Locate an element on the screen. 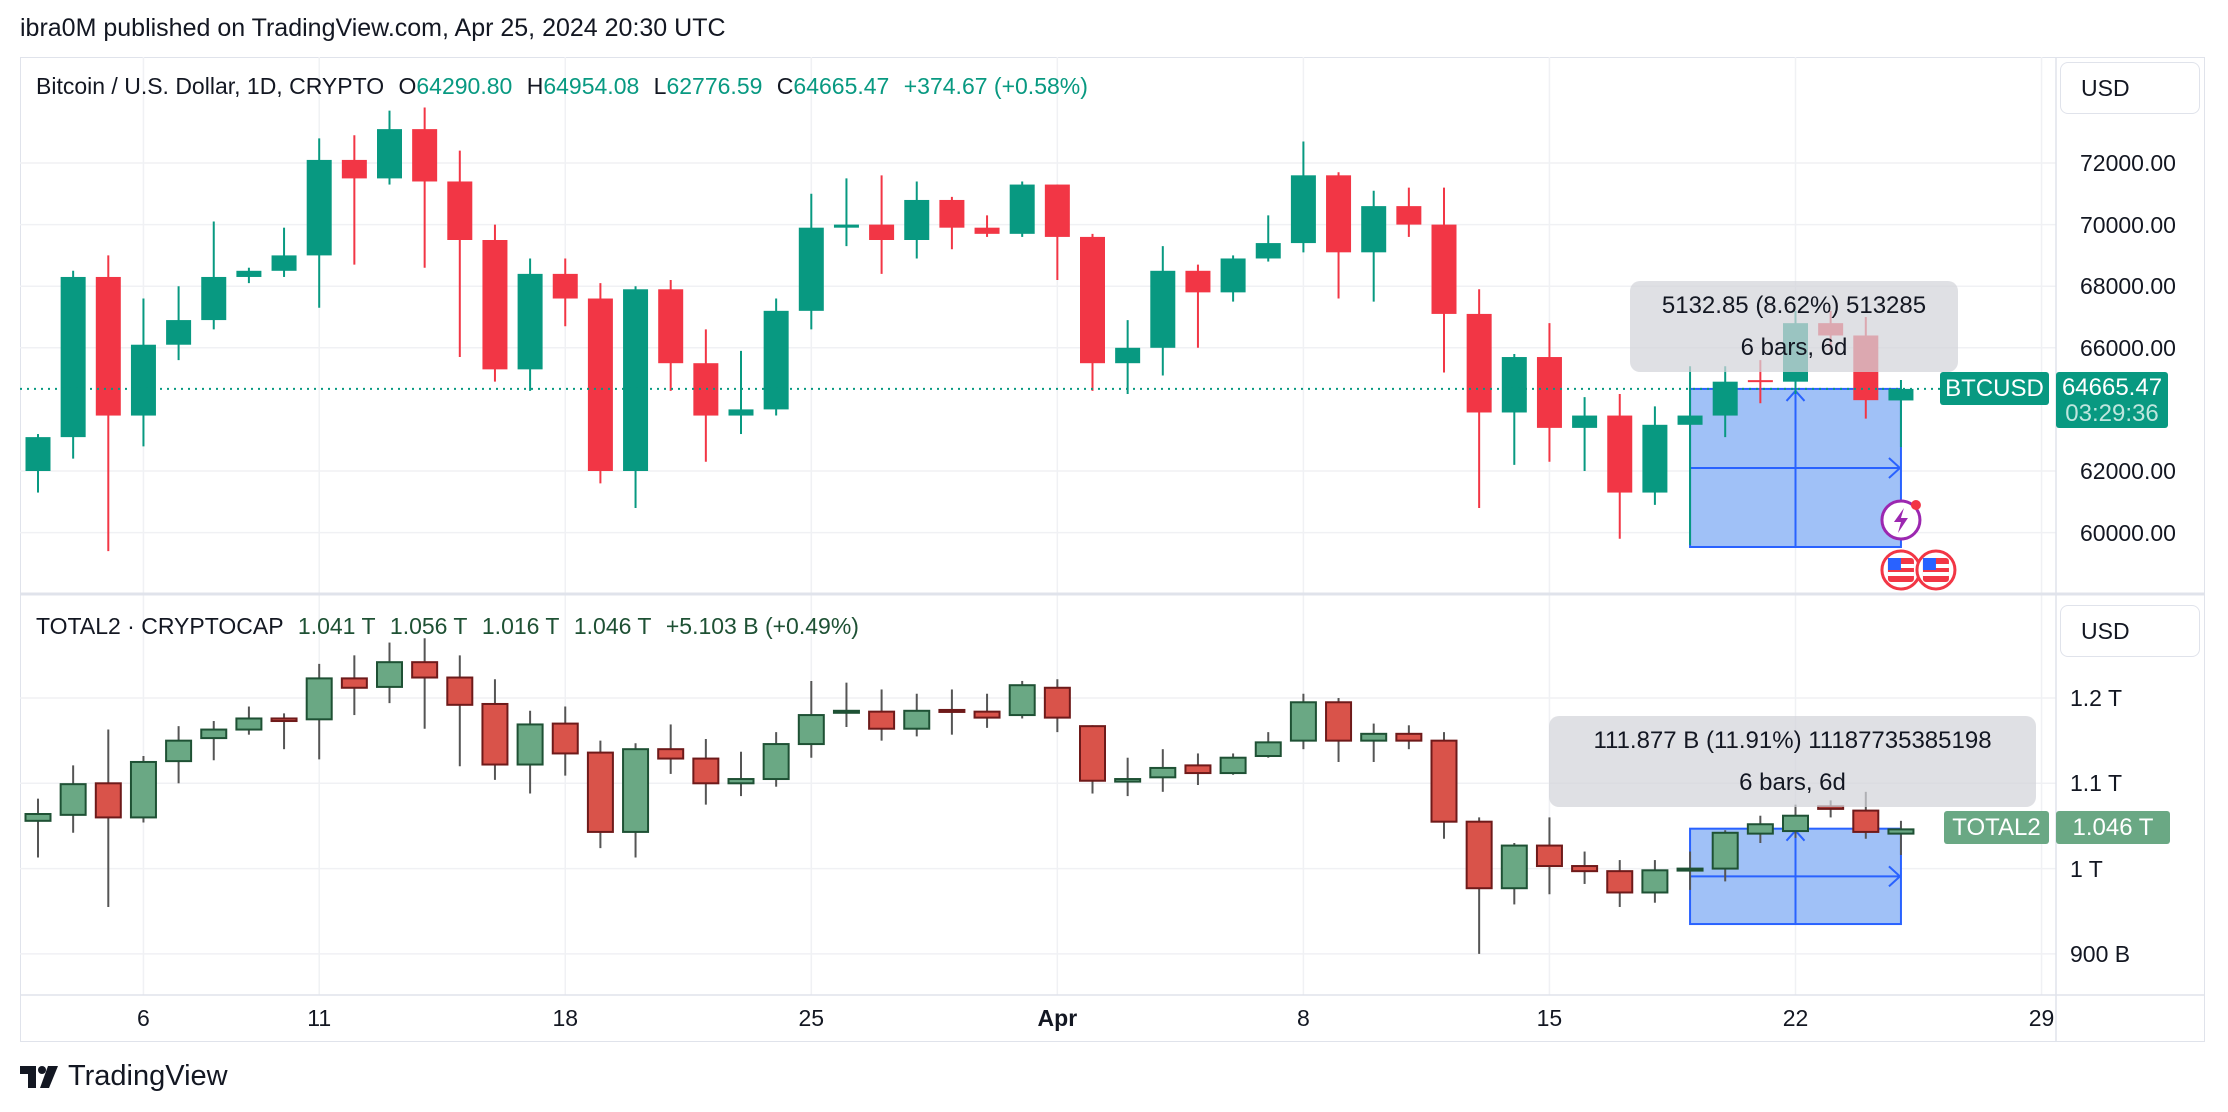  tradingview-logo: TradingView is located at coordinates (124, 1076).